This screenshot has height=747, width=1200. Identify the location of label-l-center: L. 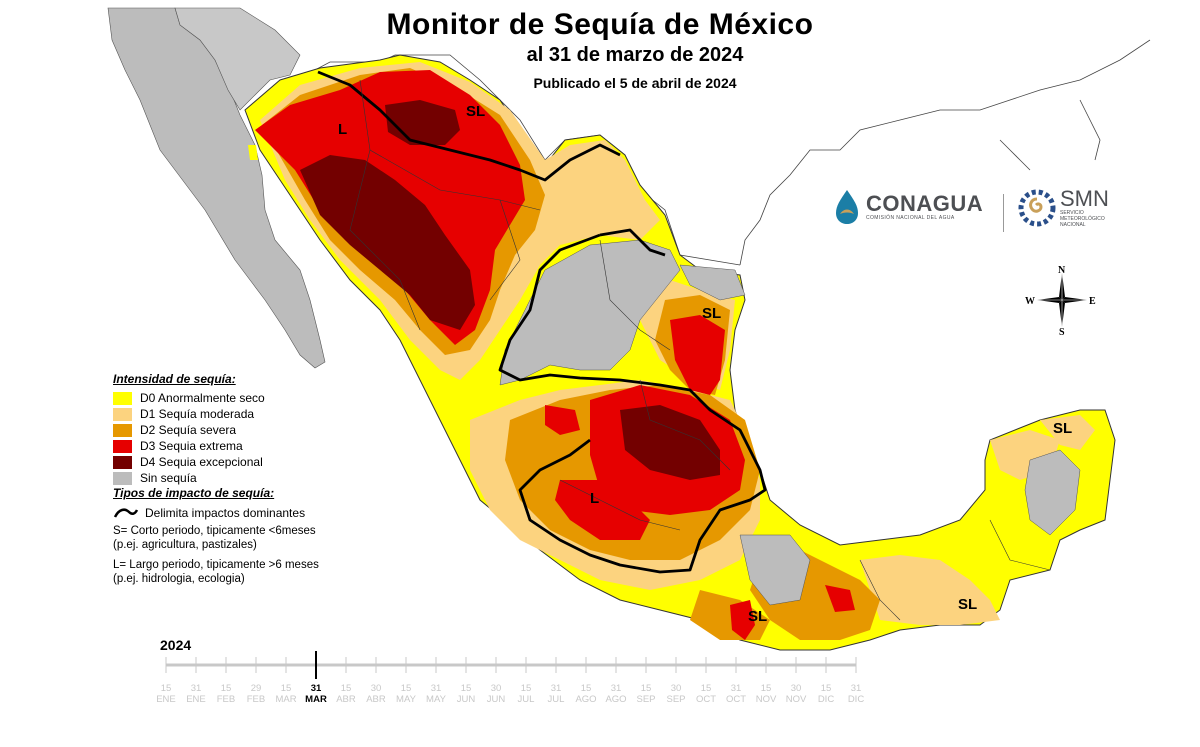
(594, 498).